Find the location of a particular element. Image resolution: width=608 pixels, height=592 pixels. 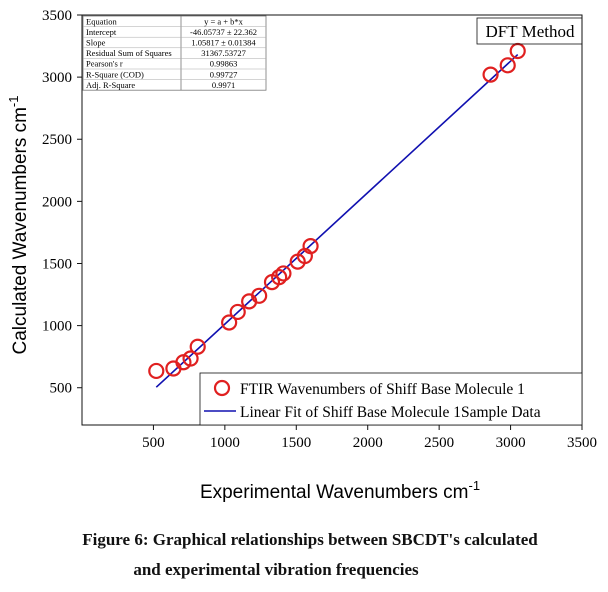

y-tick-label: 1500 is located at coordinates (57, 264).